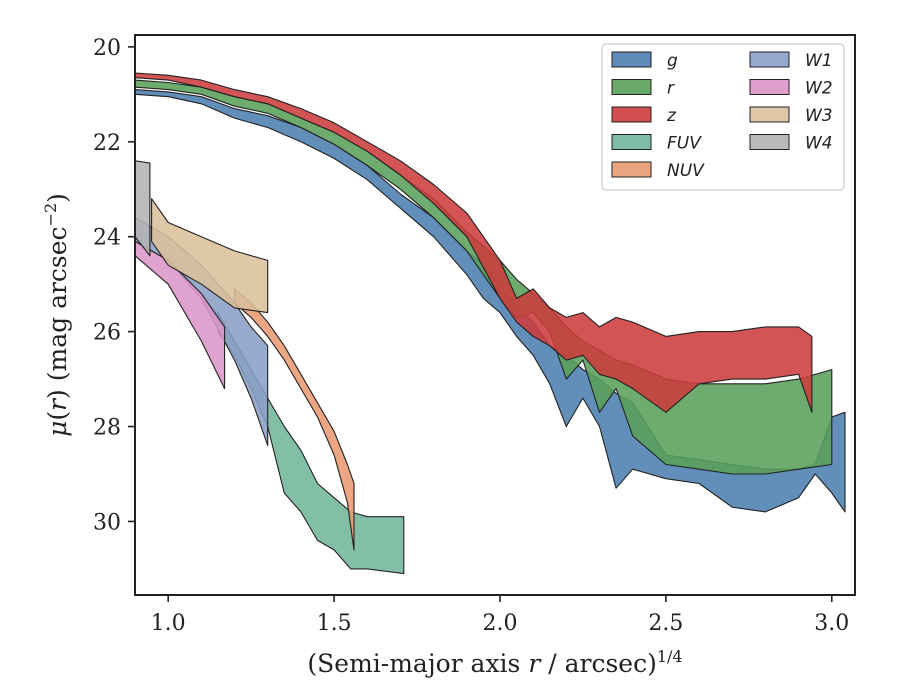  I want to click on legend-swatch-g, so click(631, 59).